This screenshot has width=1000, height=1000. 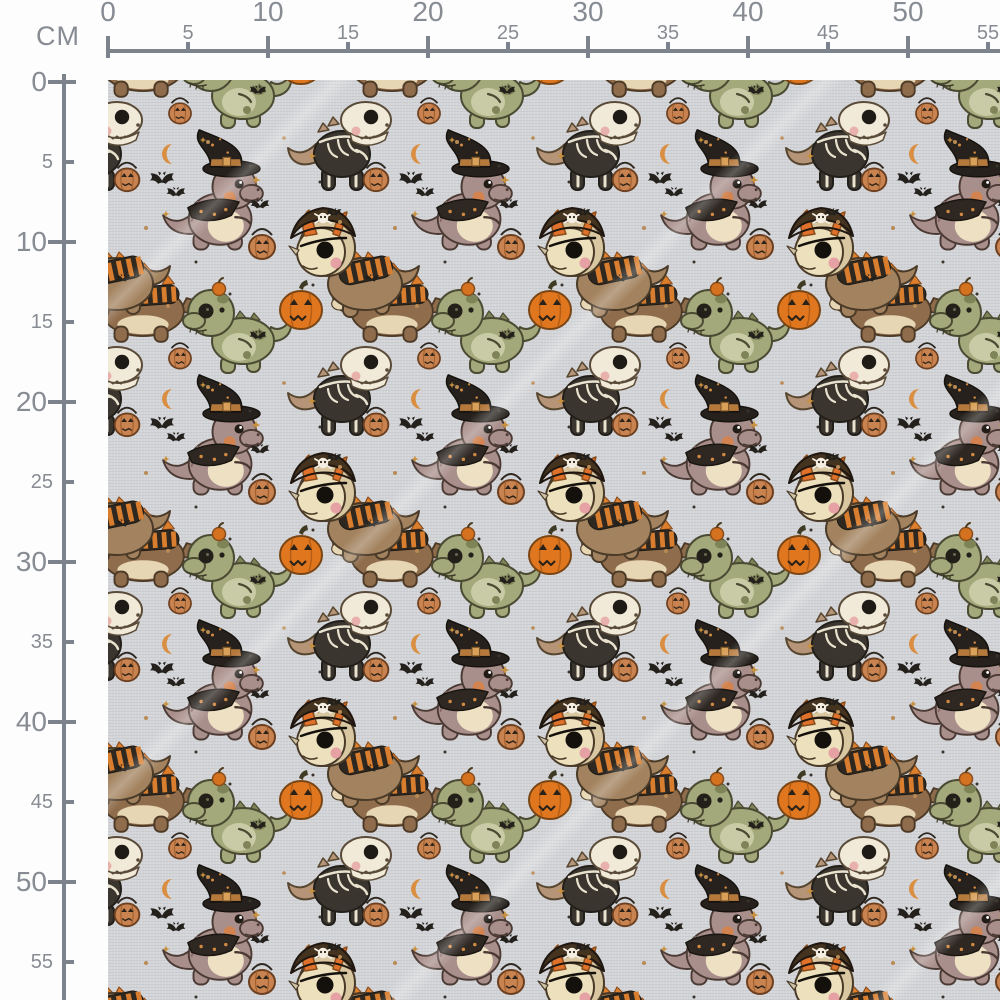 What do you see at coordinates (58, 36) in the screenshot?
I see `ruler-unit-label: CM` at bounding box center [58, 36].